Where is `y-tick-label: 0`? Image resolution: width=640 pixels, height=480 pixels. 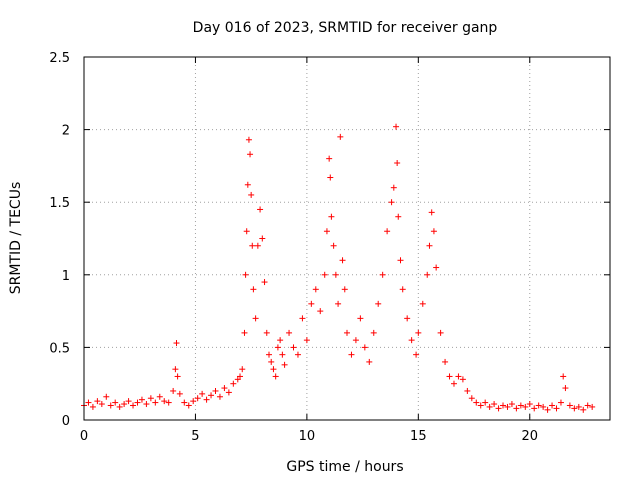 y-tick-label: 0 is located at coordinates (66, 421).